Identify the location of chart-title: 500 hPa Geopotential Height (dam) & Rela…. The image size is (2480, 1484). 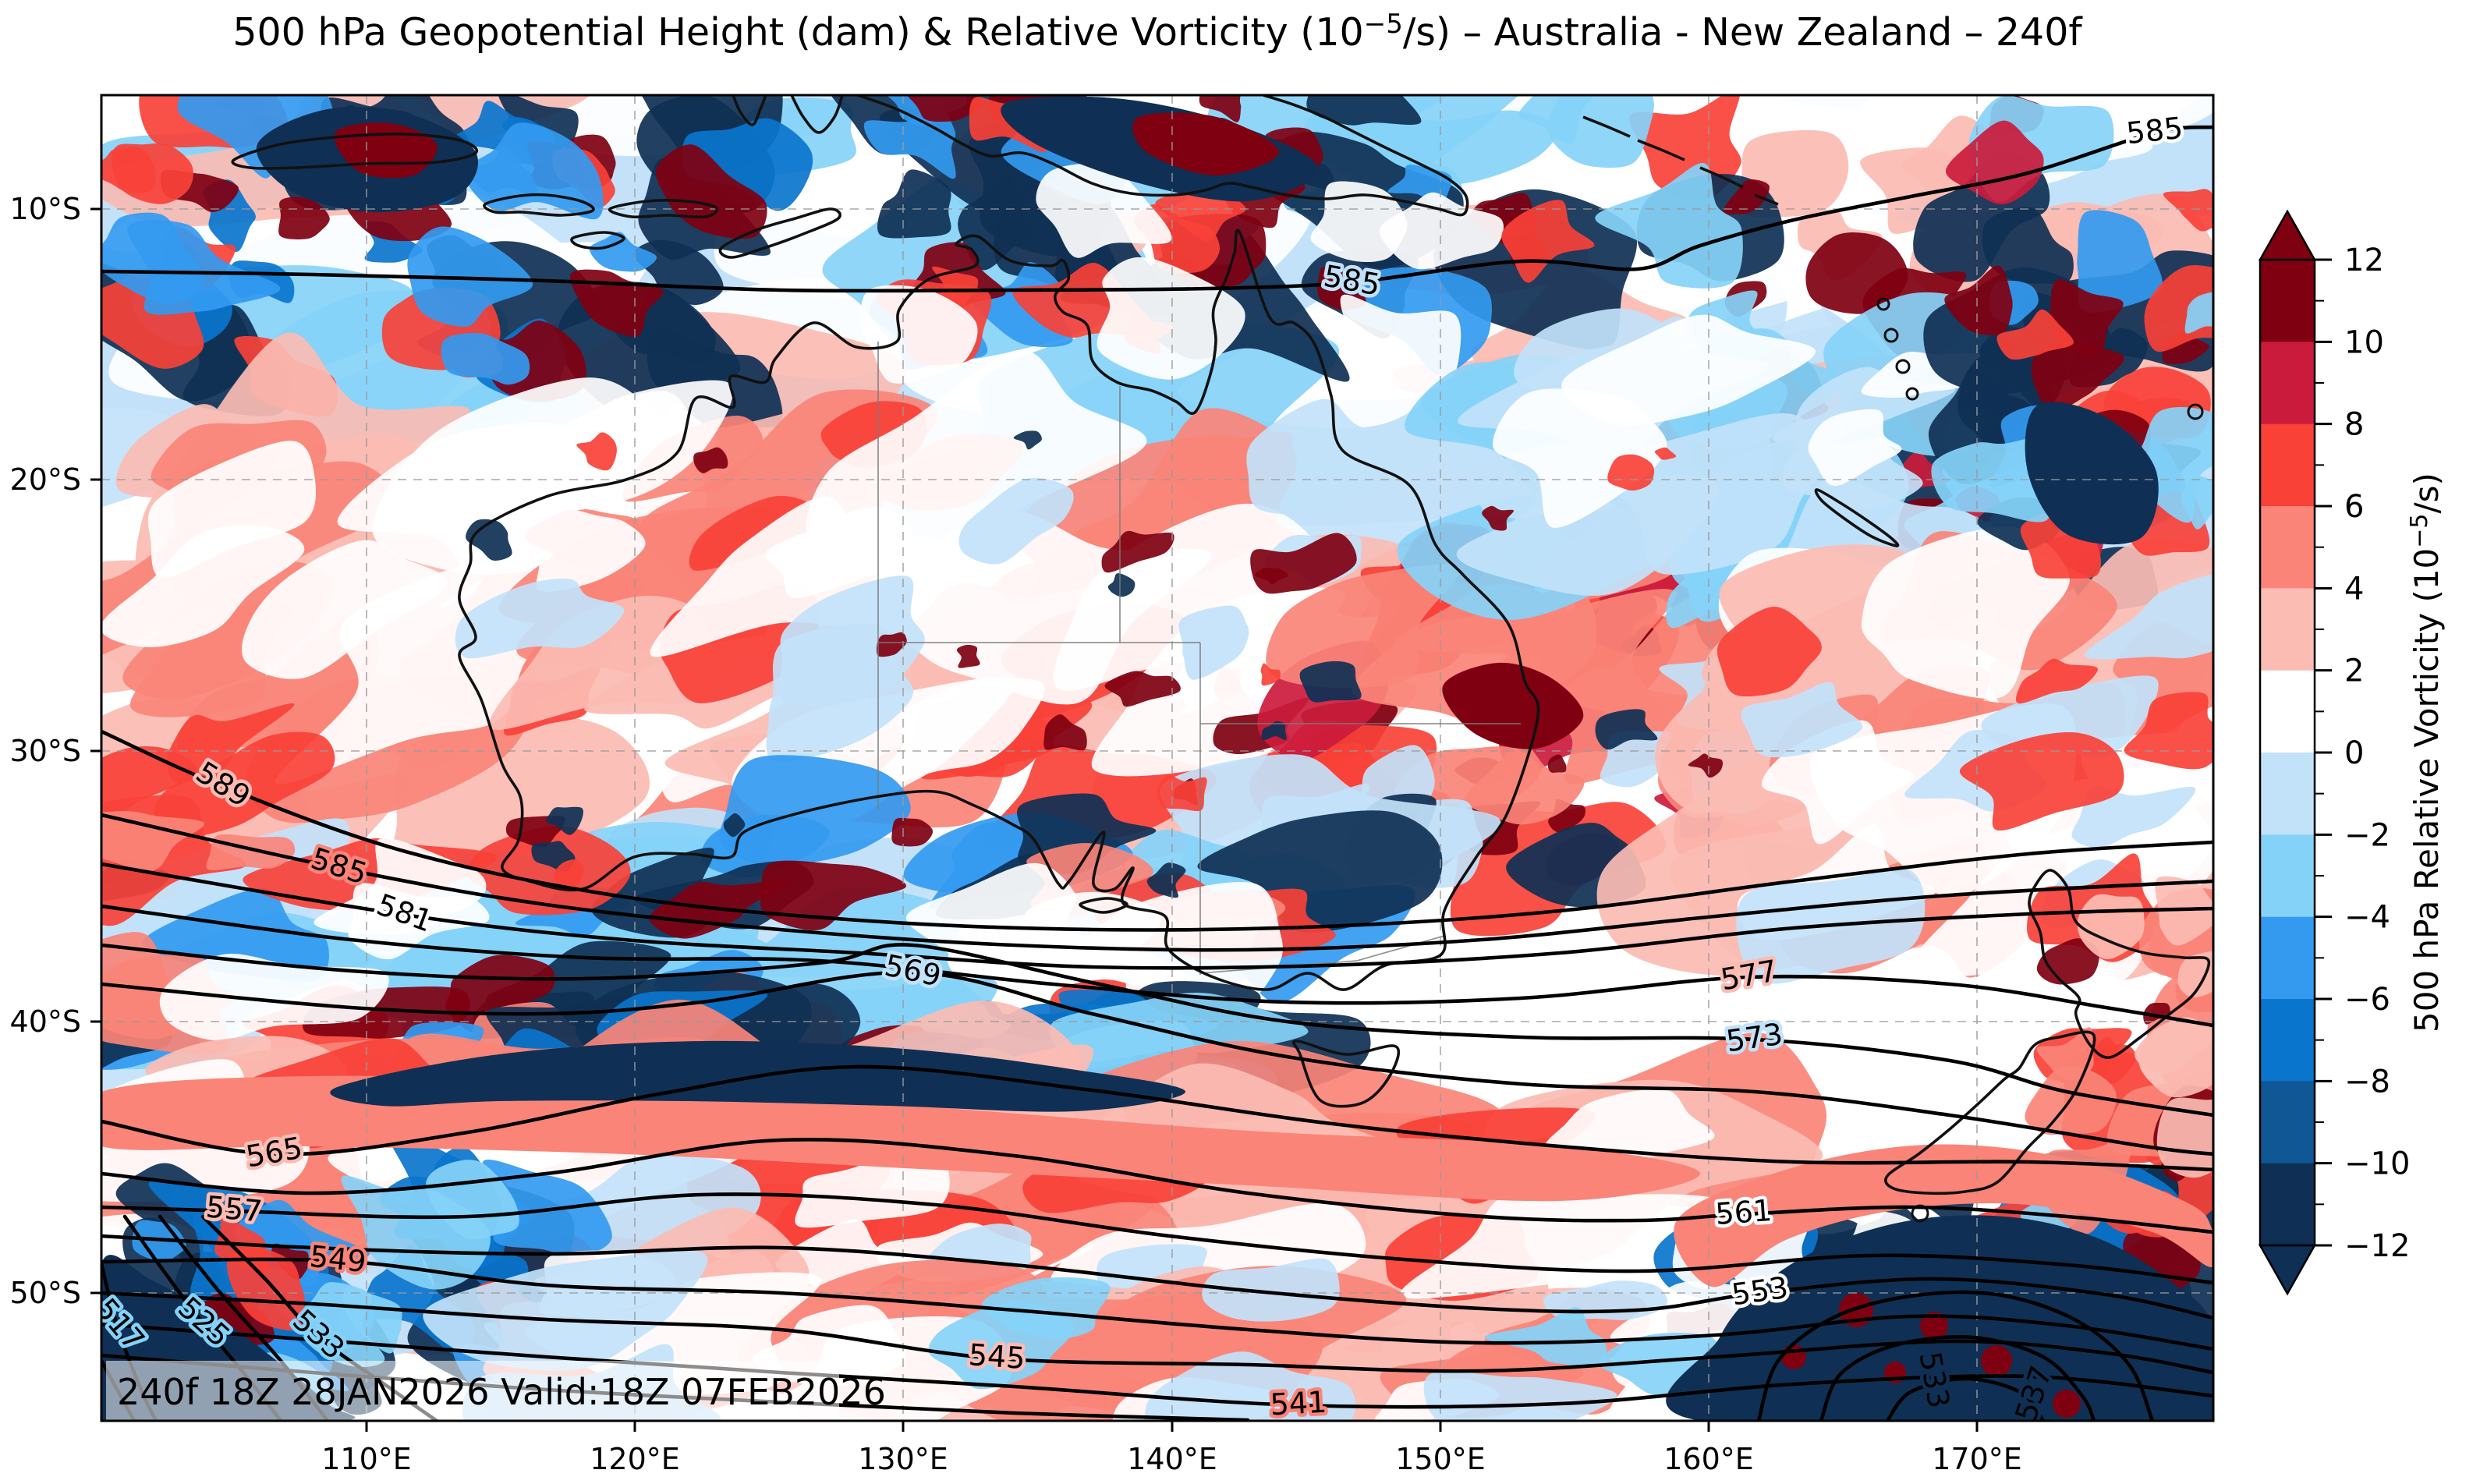
(1157, 32).